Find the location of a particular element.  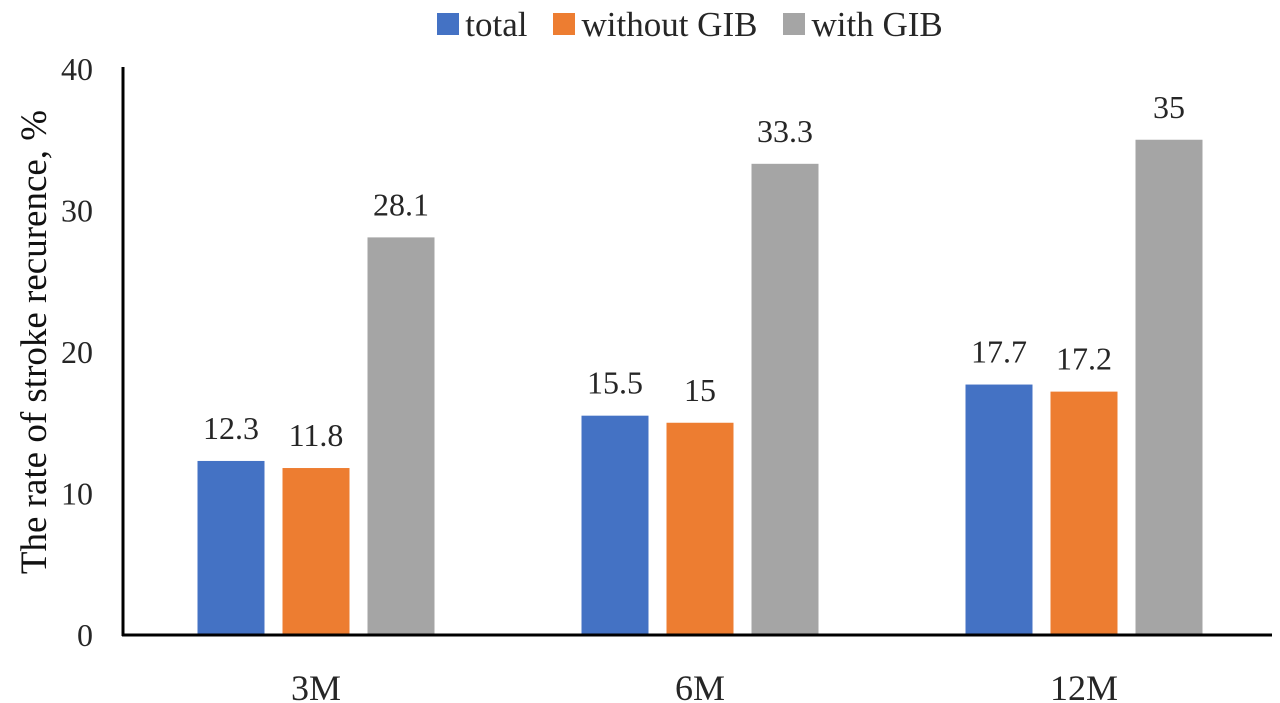

bar-without-gib-12m is located at coordinates (1084, 513).